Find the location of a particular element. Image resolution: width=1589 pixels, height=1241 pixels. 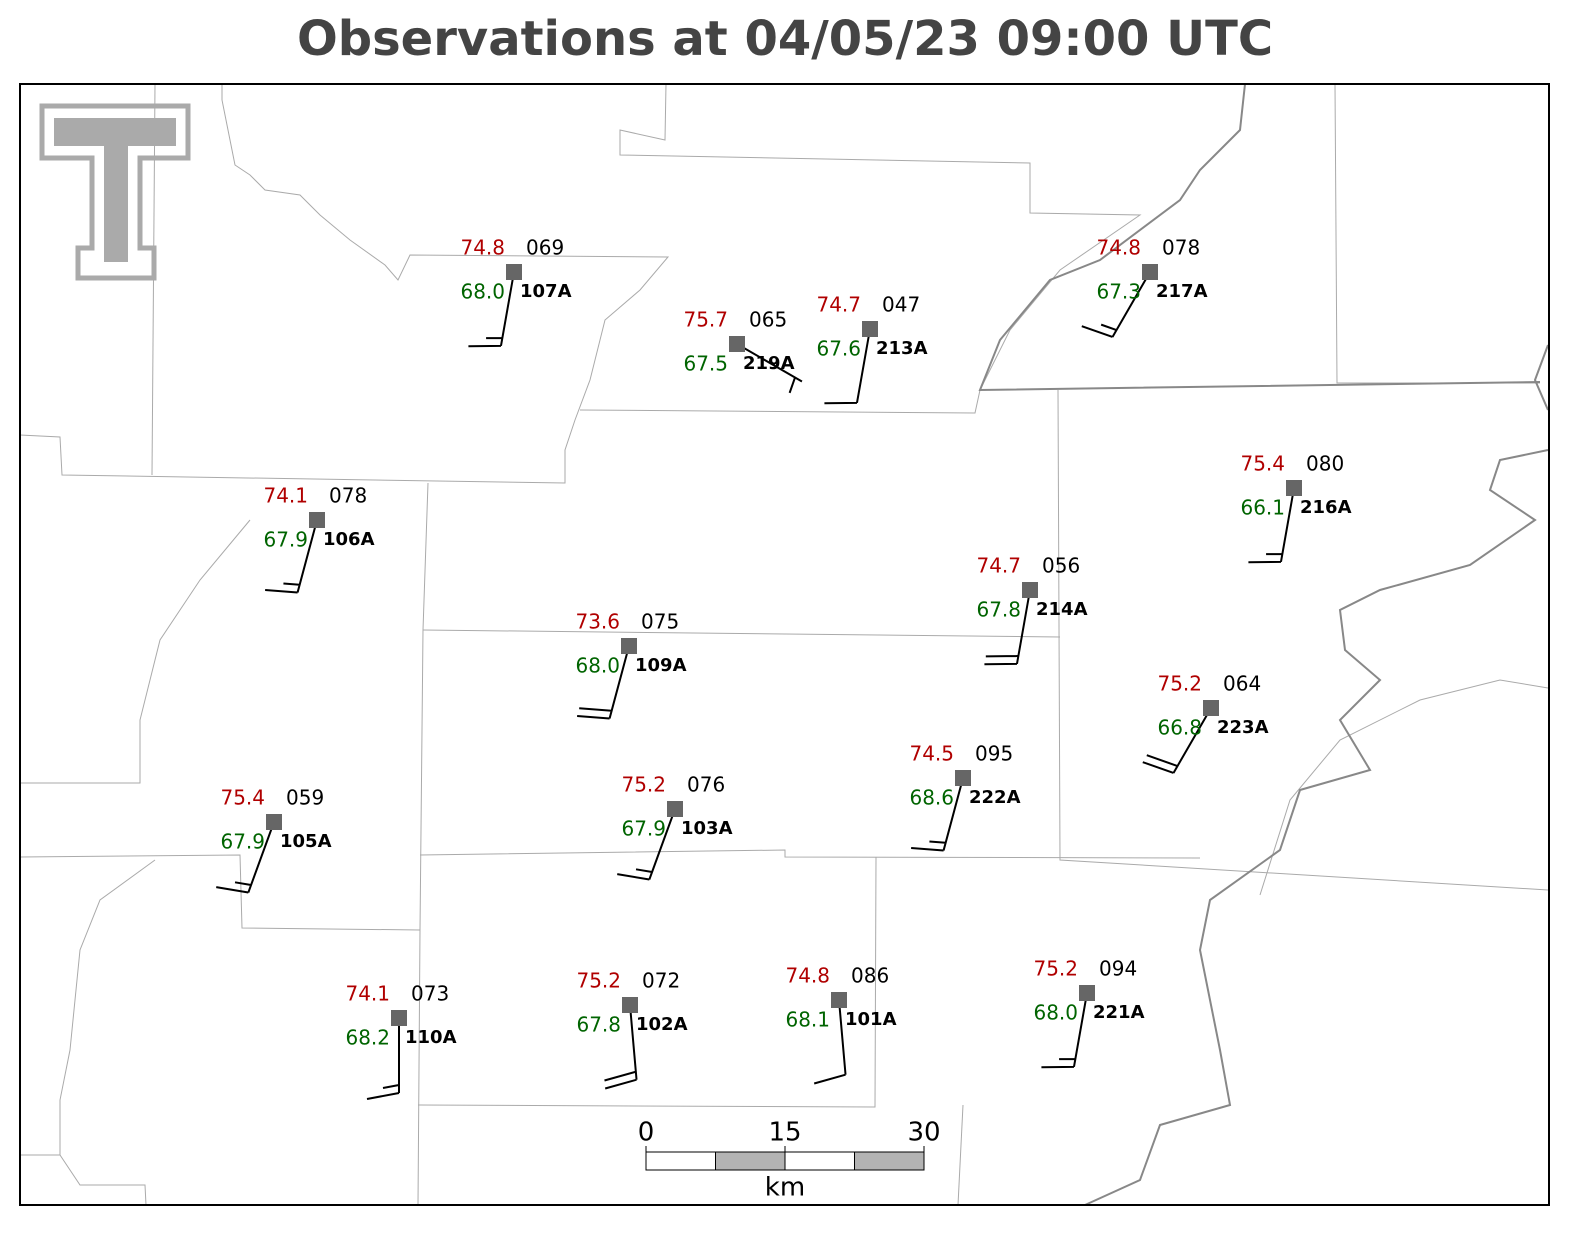

temperature: 74.5 is located at coordinates (931, 754).